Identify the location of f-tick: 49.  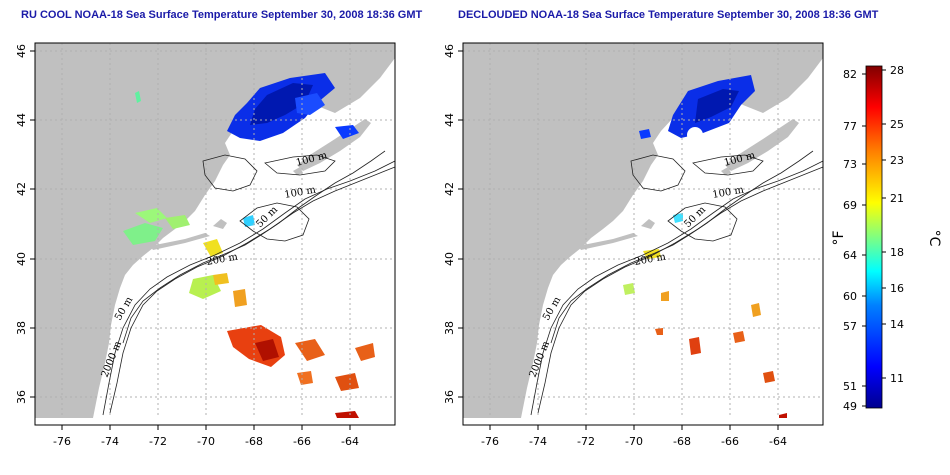
(850, 406).